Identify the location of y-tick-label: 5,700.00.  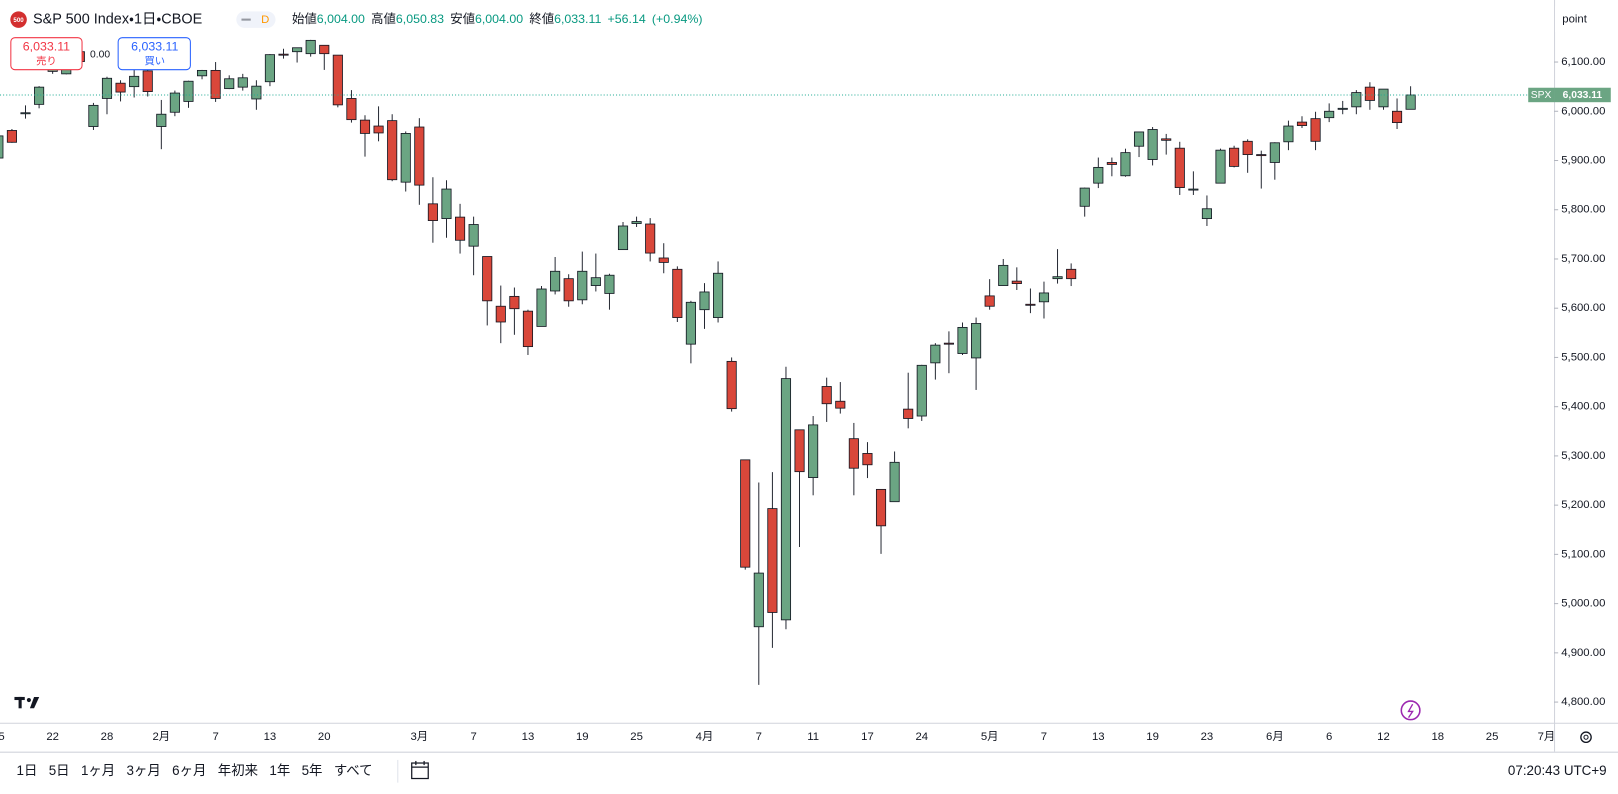
(1583, 259).